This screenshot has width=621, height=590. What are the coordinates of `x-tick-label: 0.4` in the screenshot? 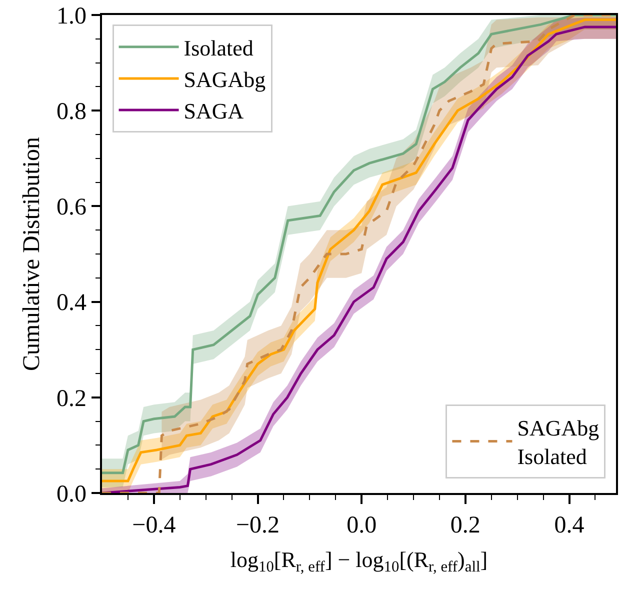 It's located at (569, 525).